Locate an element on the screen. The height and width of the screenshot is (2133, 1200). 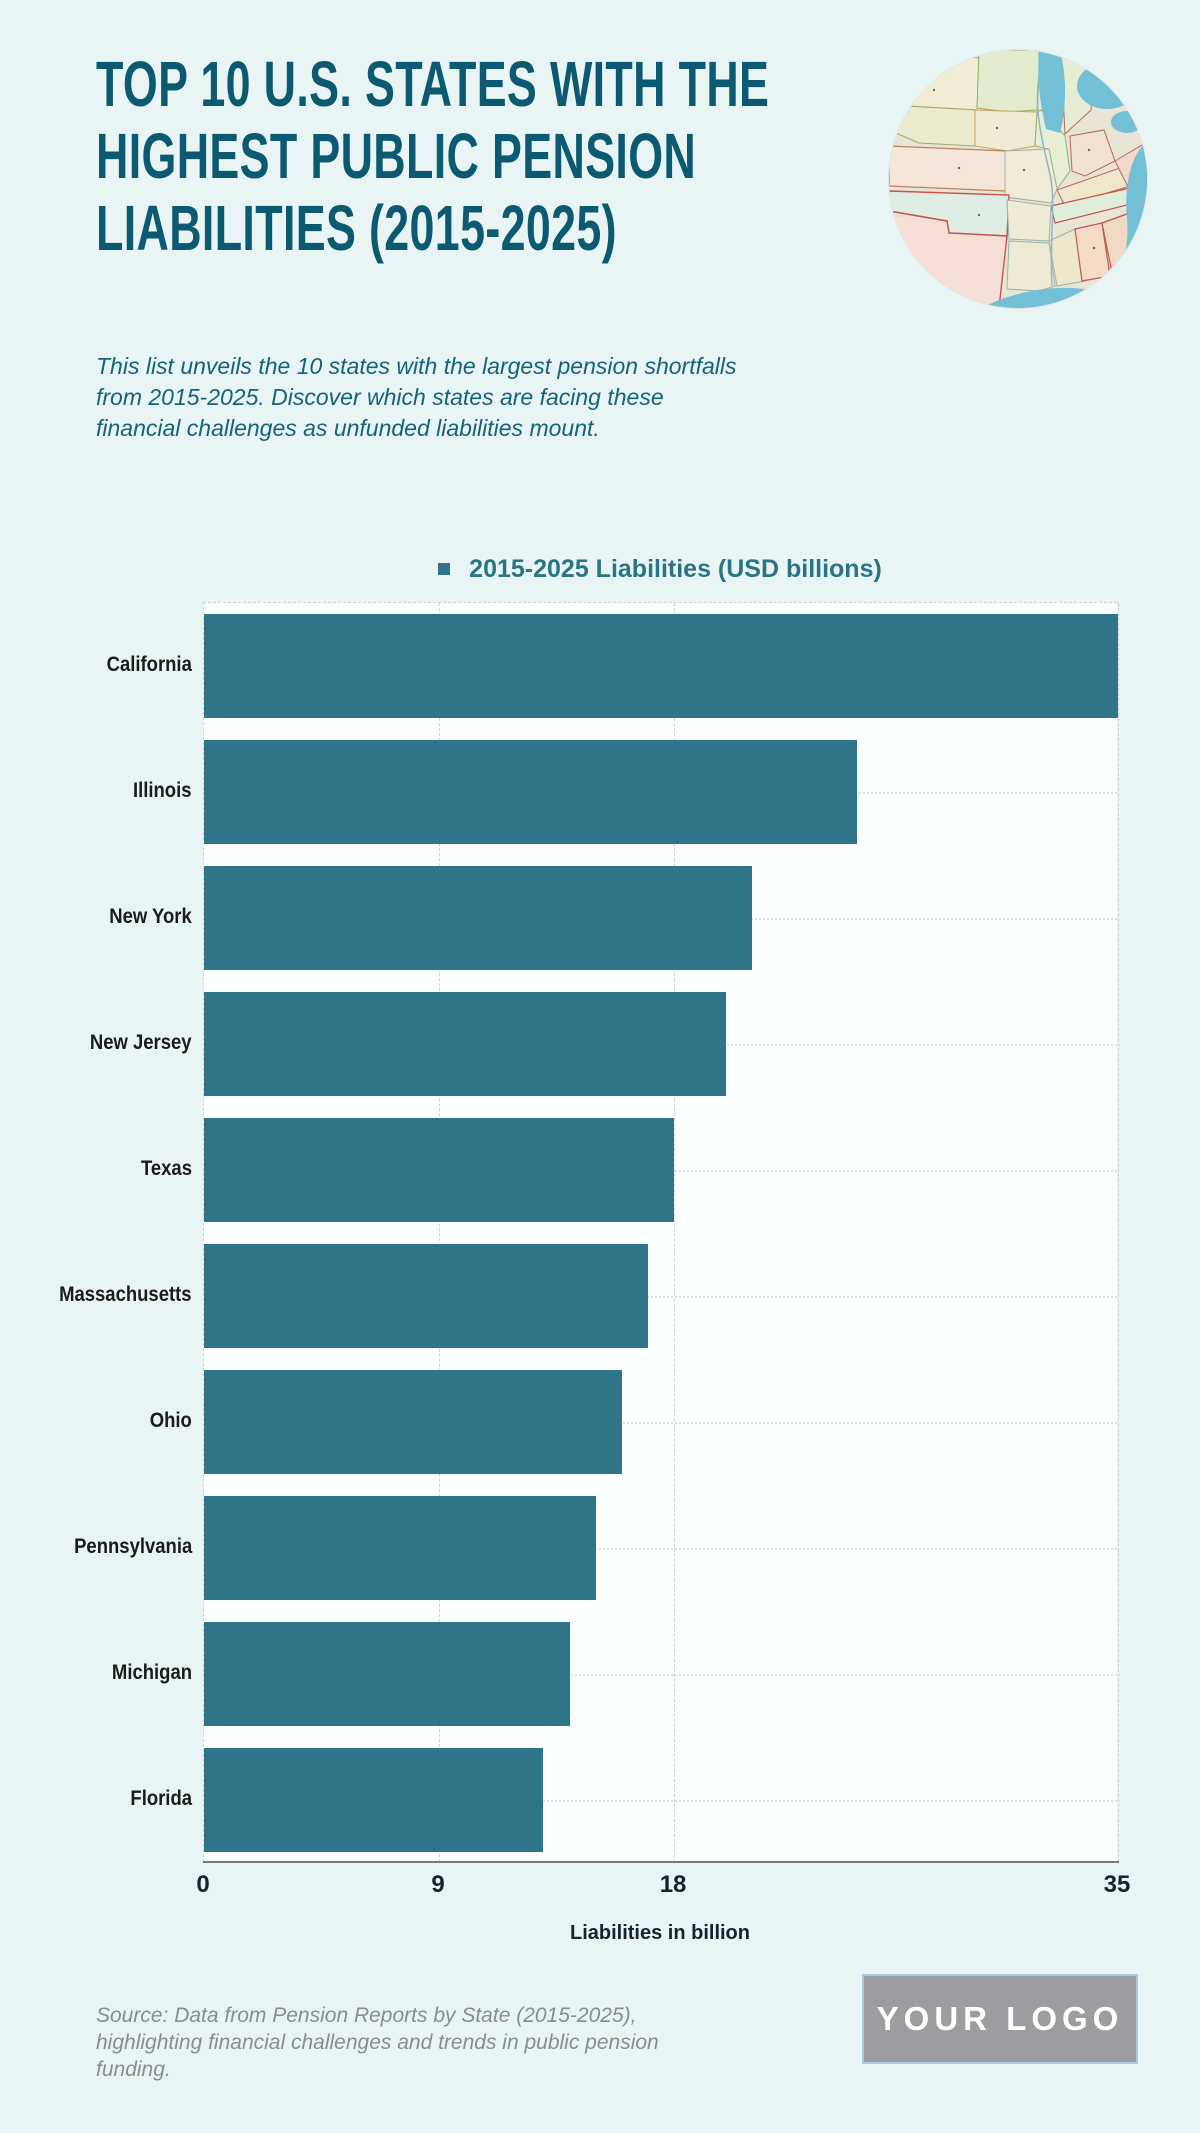
category-label-text: Texas is located at coordinates (166, 1168).